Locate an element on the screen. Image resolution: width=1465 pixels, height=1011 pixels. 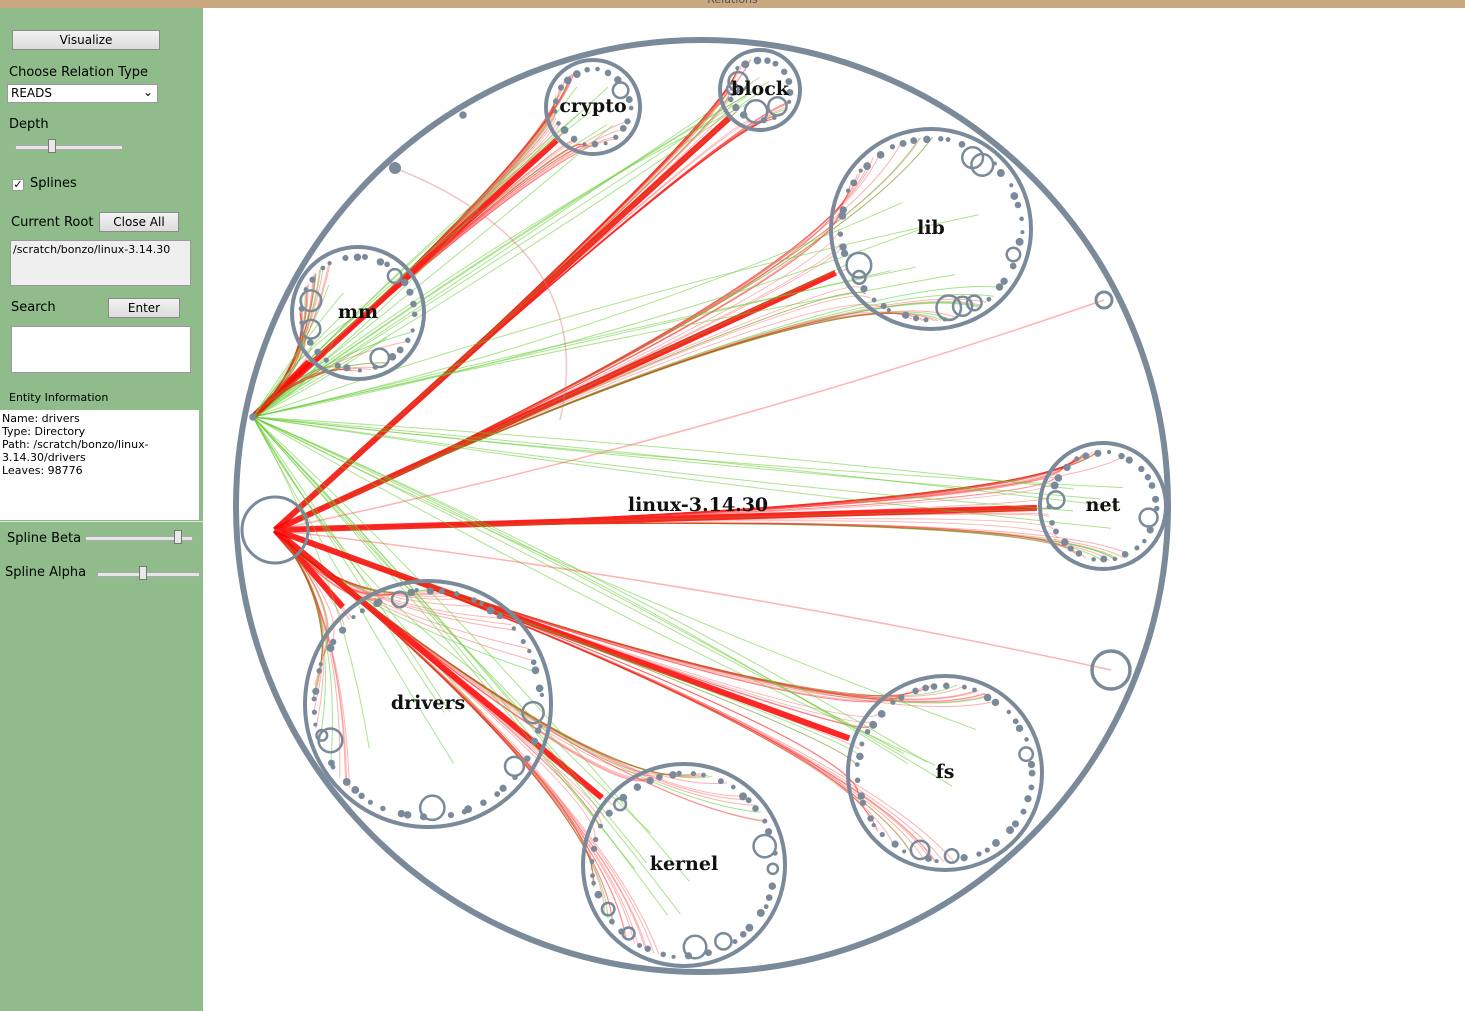
depth-slider is located at coordinates (69, 147).